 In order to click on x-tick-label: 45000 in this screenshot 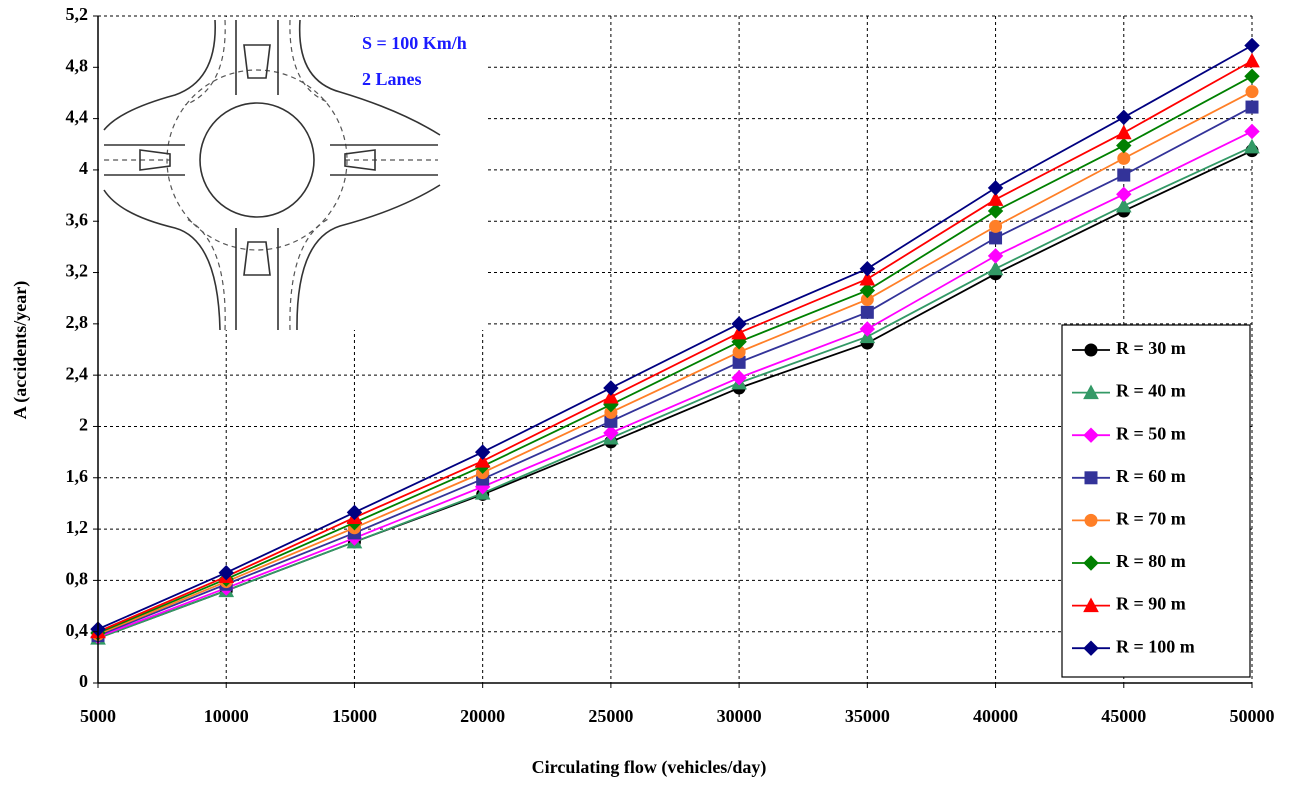, I will do `click(1123, 716)`.